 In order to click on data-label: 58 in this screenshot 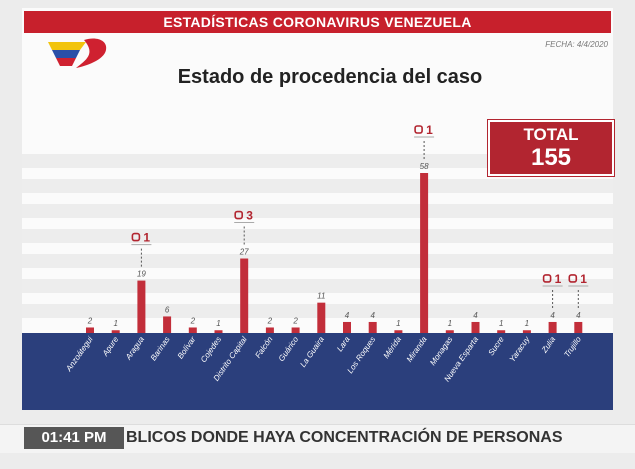, I will do `click(424, 166)`.